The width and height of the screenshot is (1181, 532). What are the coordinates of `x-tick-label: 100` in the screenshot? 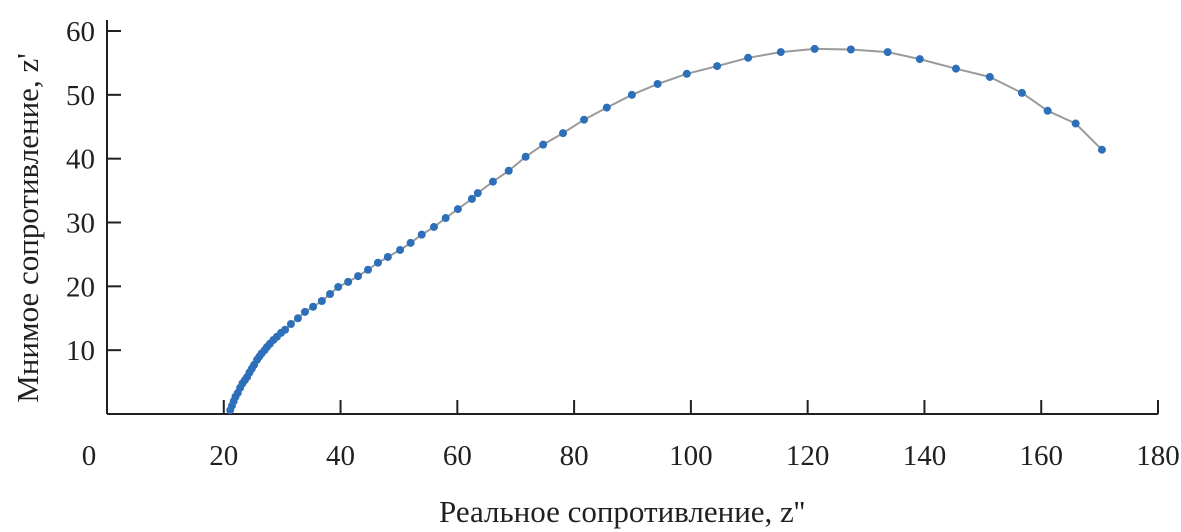 It's located at (691, 456).